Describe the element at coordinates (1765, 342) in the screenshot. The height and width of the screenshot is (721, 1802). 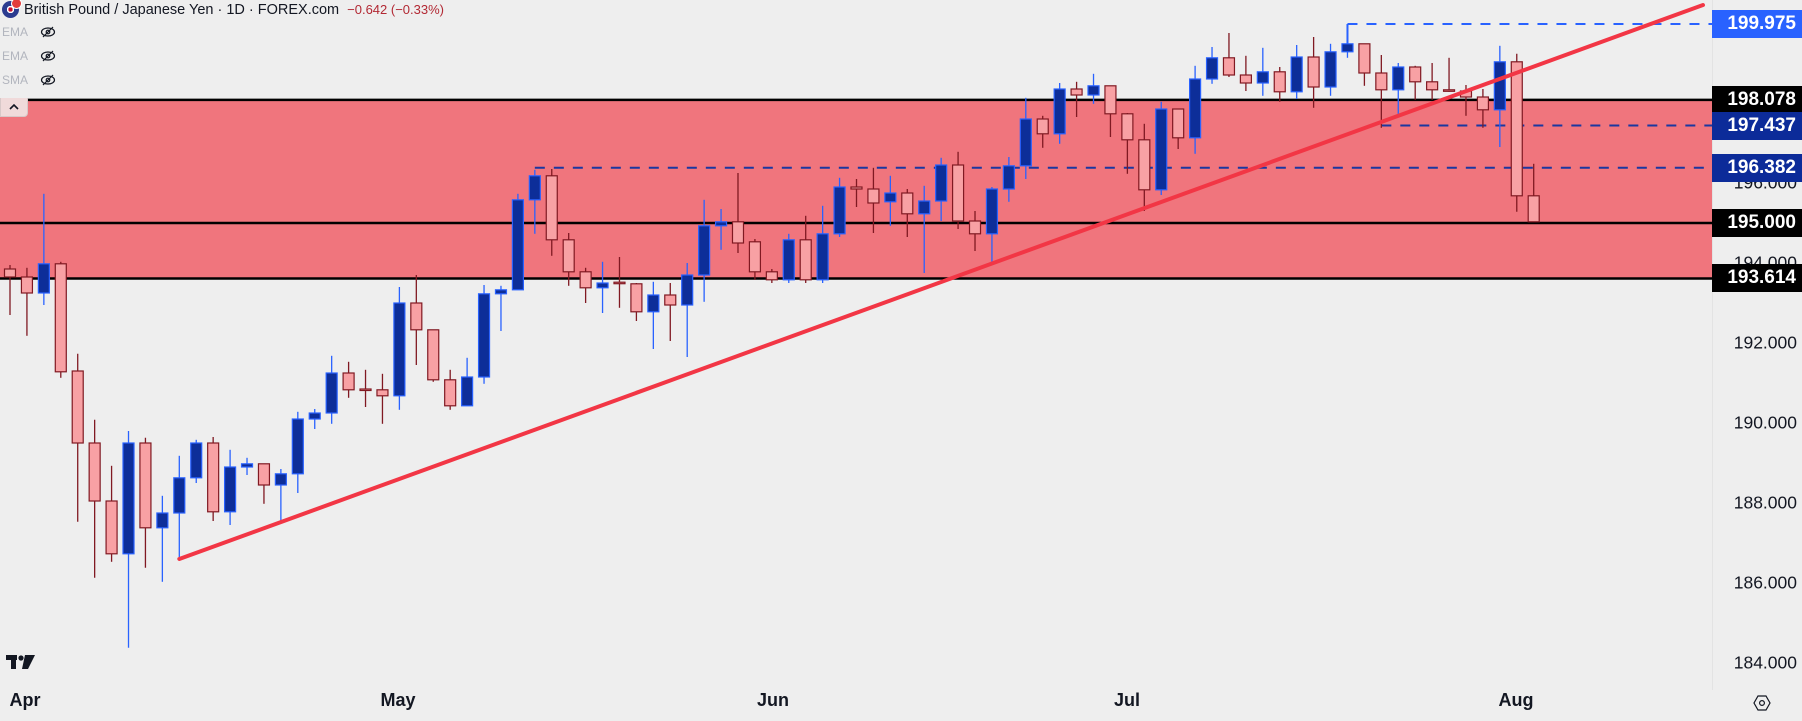
I see `price-tick-label: 192.000` at that location.